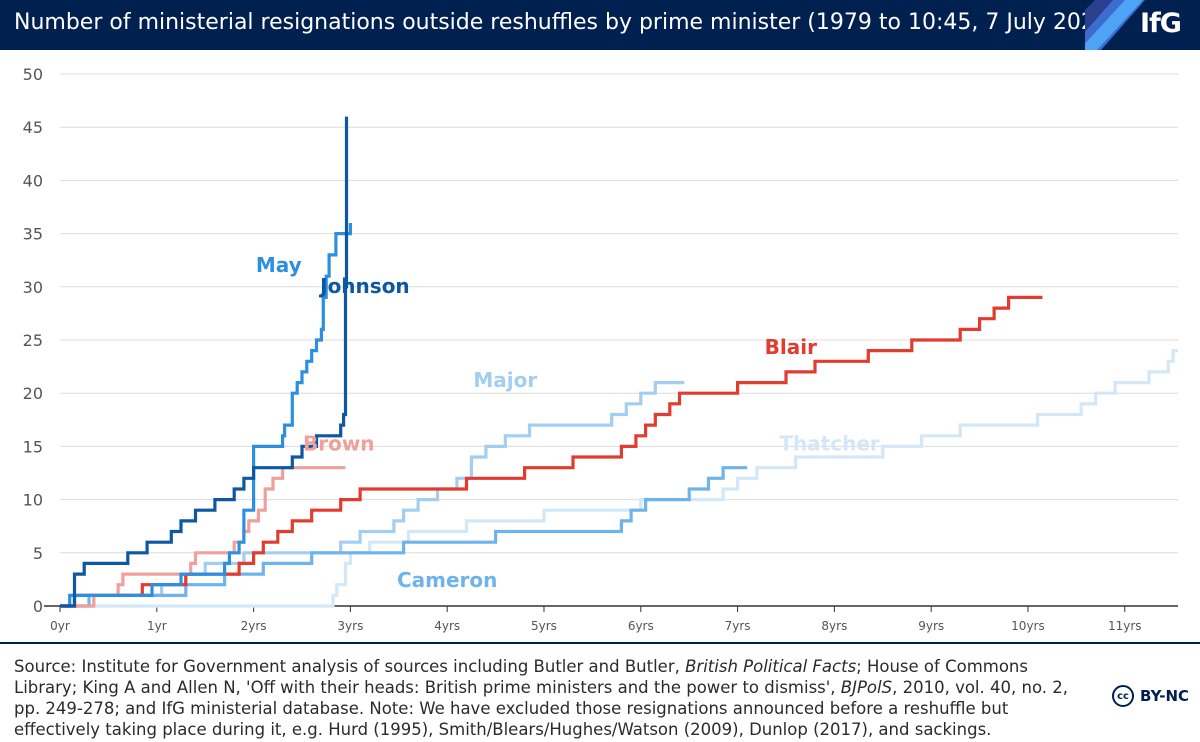 This screenshot has width=1200, height=742. I want to click on x-tick-label: 11yrs, so click(1125, 626).